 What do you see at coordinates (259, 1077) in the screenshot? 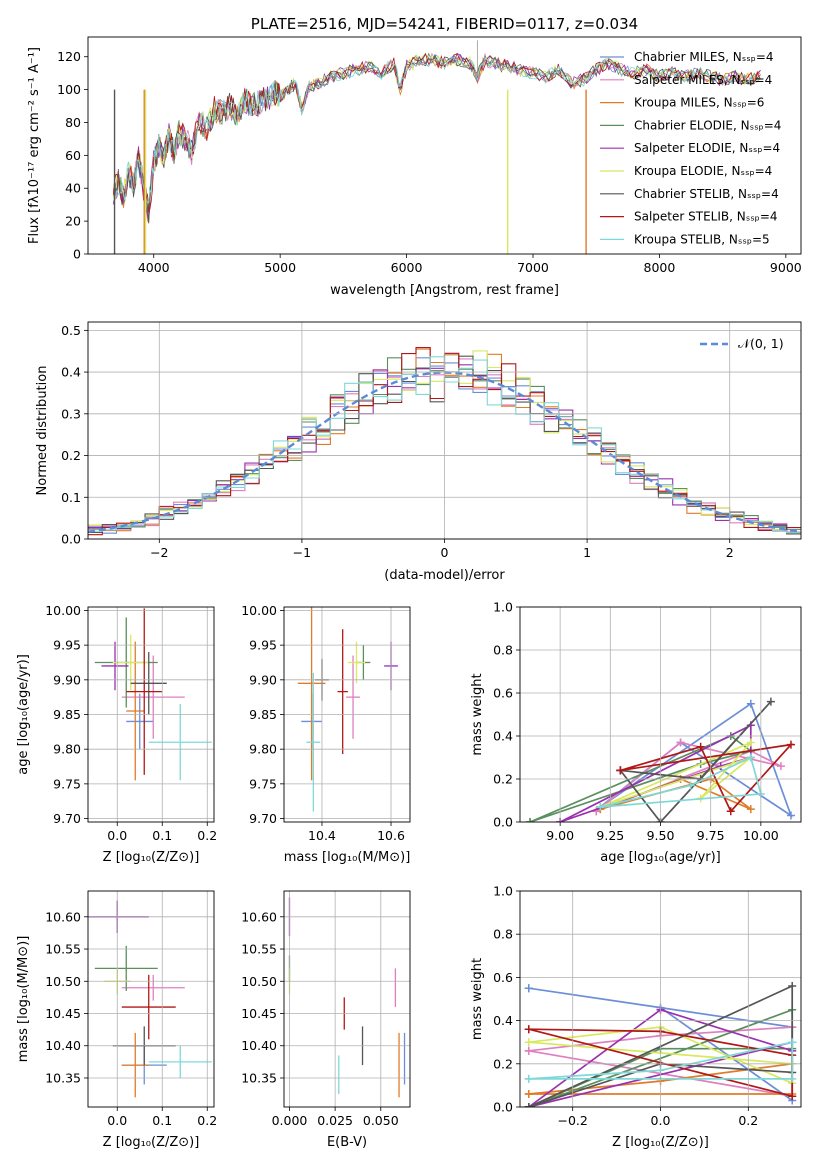
I see `y-tick-label: 10.35` at bounding box center [259, 1077].